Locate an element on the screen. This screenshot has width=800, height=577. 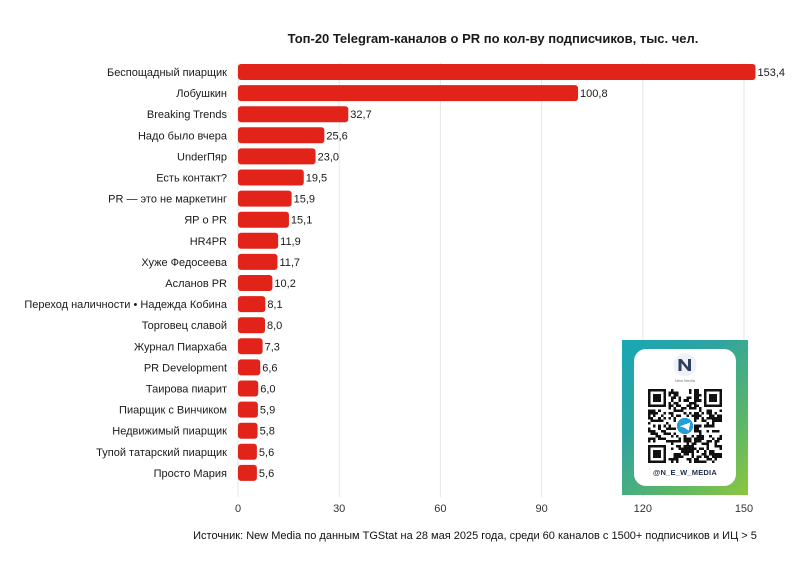
value-label: 19,5 is located at coordinates (316, 179).